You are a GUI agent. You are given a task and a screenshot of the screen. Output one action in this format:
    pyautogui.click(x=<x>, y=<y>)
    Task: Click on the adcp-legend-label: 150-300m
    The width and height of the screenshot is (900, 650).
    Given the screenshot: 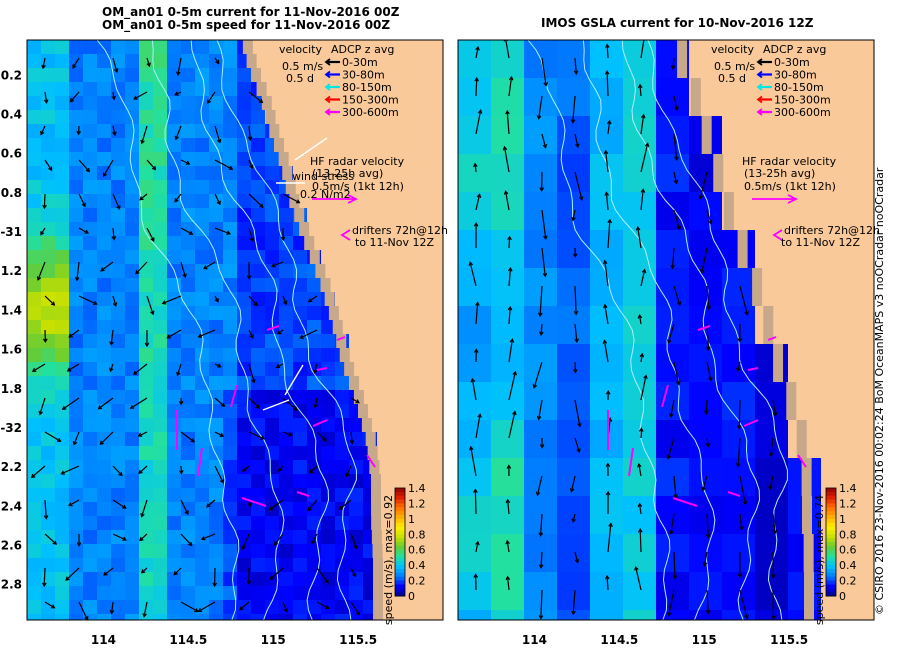 What is the action you would take?
    pyautogui.click(x=802, y=100)
    